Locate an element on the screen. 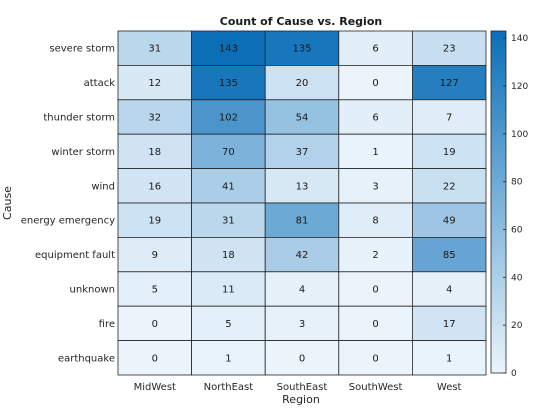  heatmap-cell-severe-storm-northeast is located at coordinates (228, 48).